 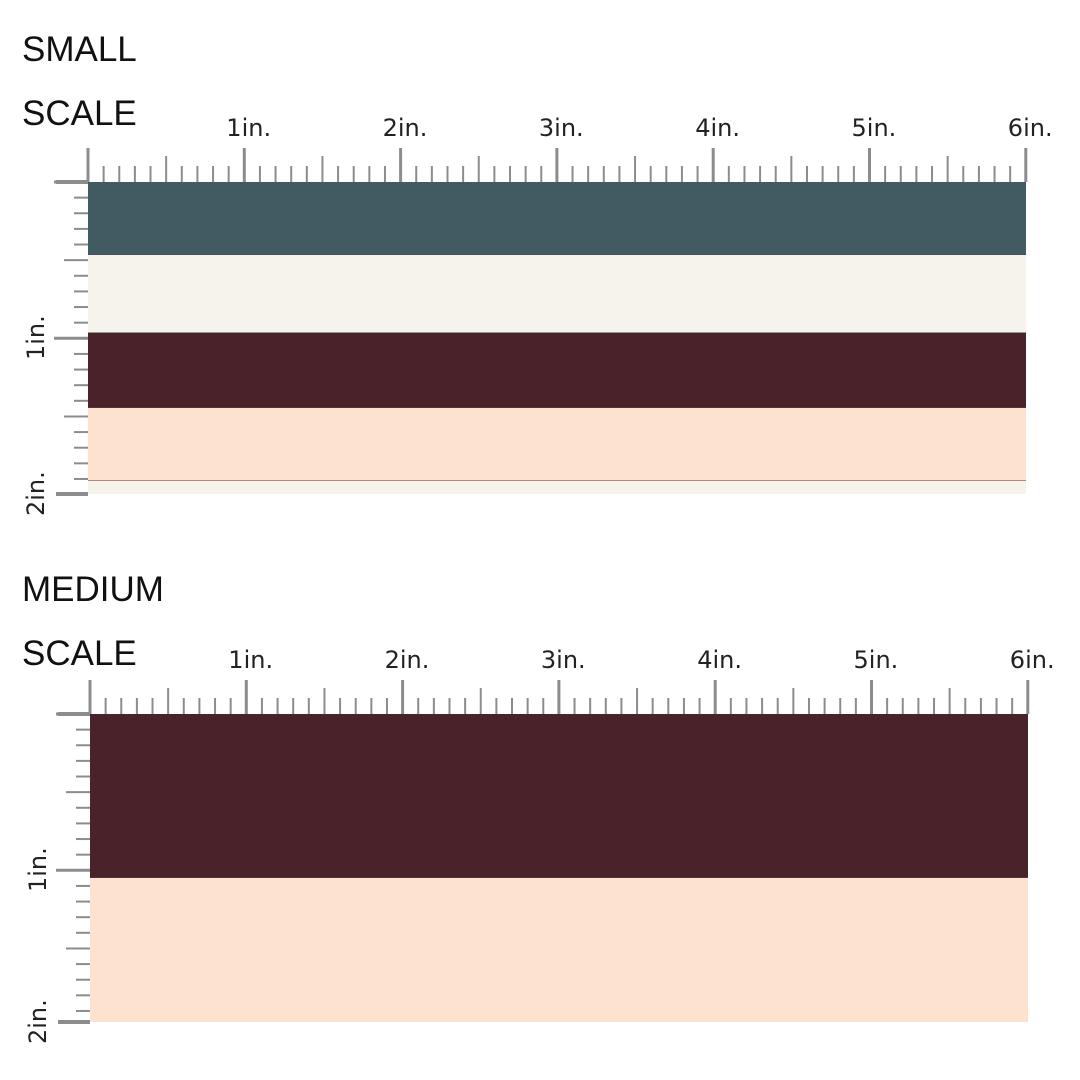 I want to click on small-scale-title: SMALL SCALE, so click(x=79, y=81).